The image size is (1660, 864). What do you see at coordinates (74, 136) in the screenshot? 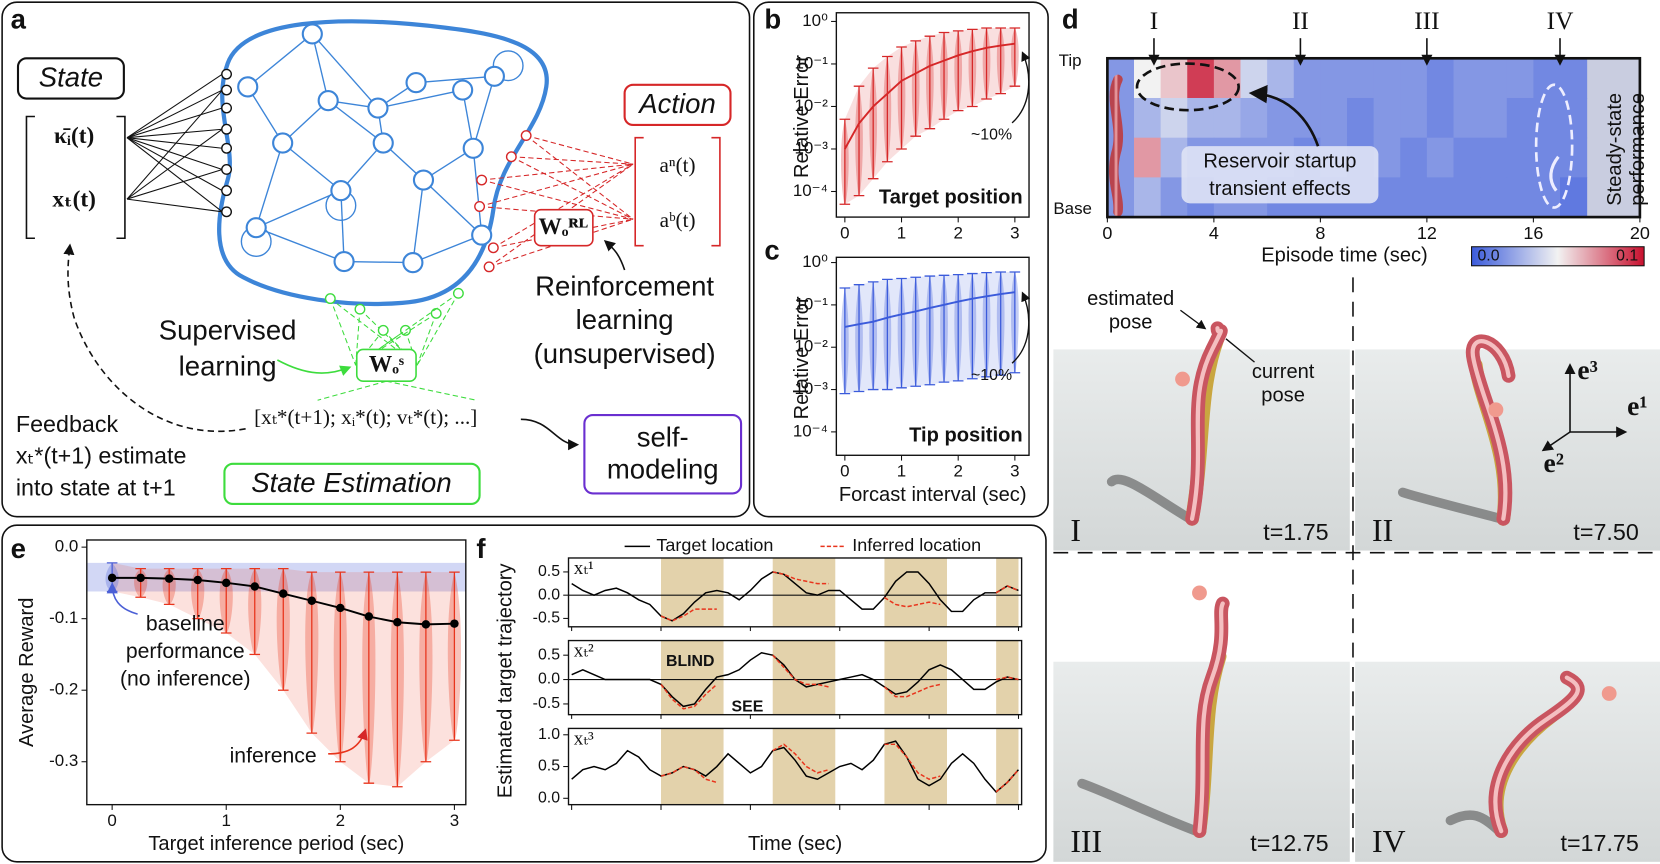
I see `state-var: κ̄ᵢ(t)` at bounding box center [74, 136].